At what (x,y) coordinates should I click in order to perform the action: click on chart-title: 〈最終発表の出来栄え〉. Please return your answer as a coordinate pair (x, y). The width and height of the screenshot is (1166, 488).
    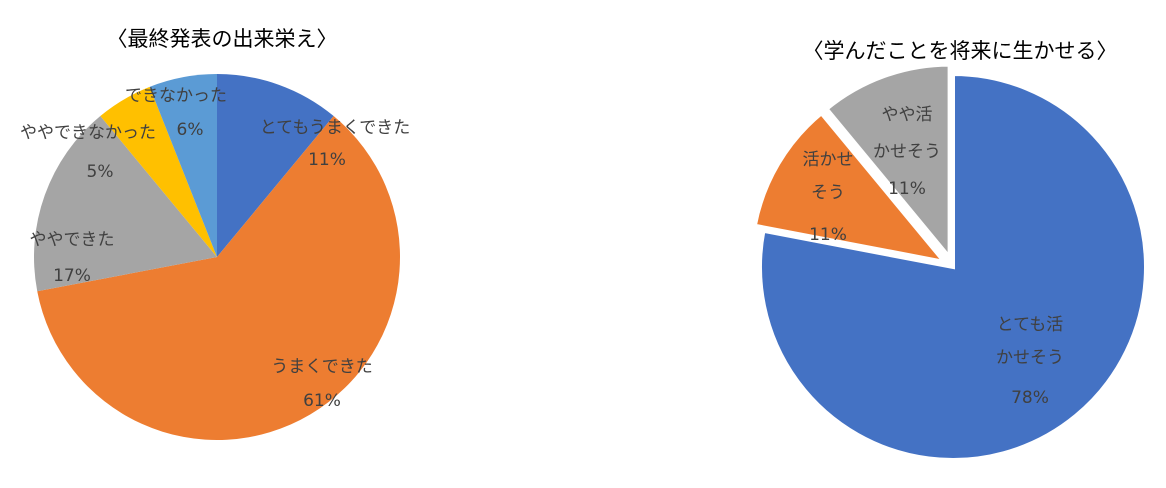
    Looking at the image, I should click on (222, 39).